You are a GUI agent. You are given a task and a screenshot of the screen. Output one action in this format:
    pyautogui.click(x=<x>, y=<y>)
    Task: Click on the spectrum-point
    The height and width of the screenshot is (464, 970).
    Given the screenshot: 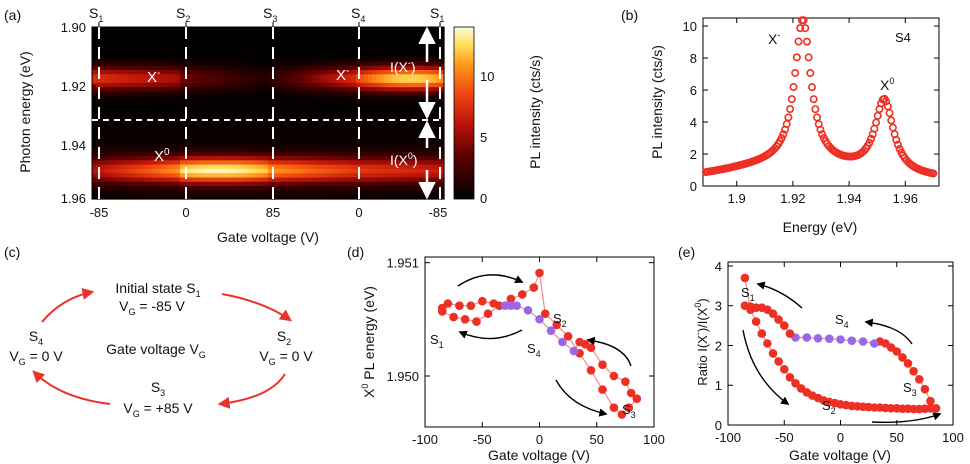 What is the action you would take?
    pyautogui.click(x=822, y=134)
    